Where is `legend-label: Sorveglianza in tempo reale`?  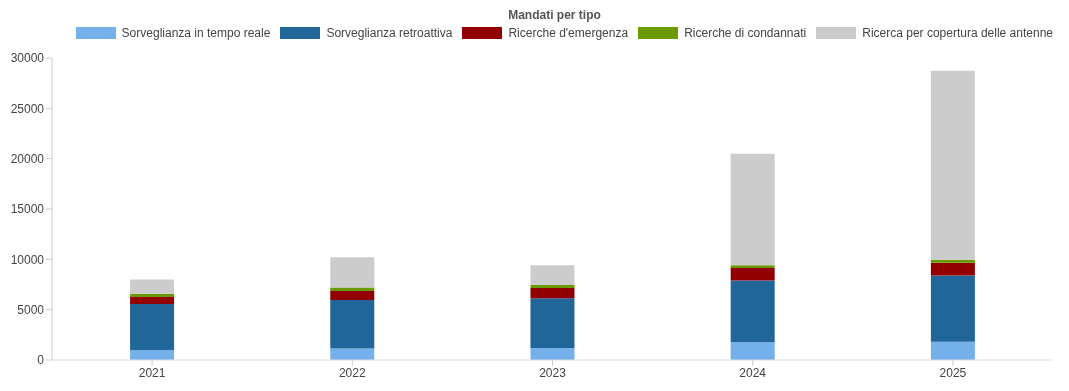 legend-label: Sorveglianza in tempo reale is located at coordinates (195, 33).